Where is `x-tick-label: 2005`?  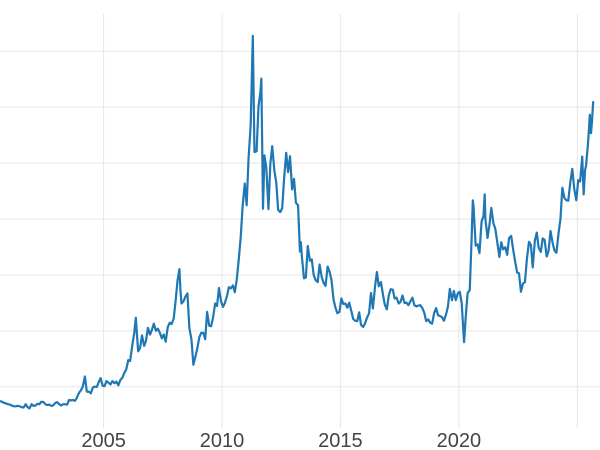 x-tick-label: 2005 is located at coordinates (103, 440).